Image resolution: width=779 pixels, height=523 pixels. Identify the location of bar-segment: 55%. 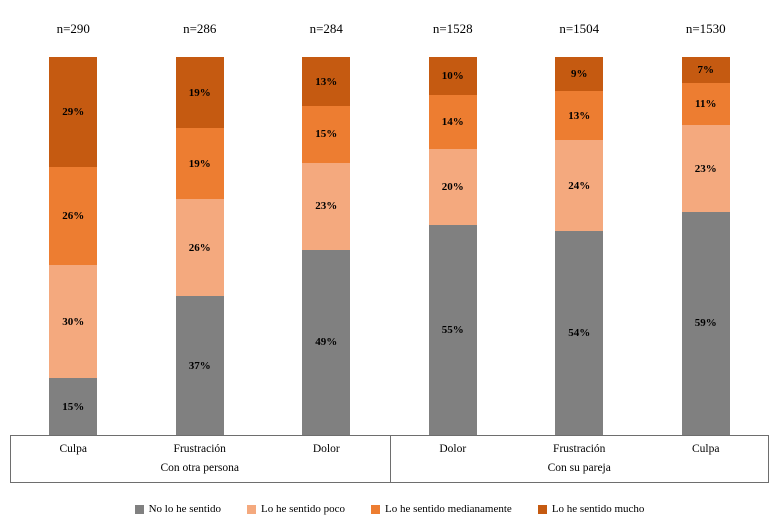
(452, 329).